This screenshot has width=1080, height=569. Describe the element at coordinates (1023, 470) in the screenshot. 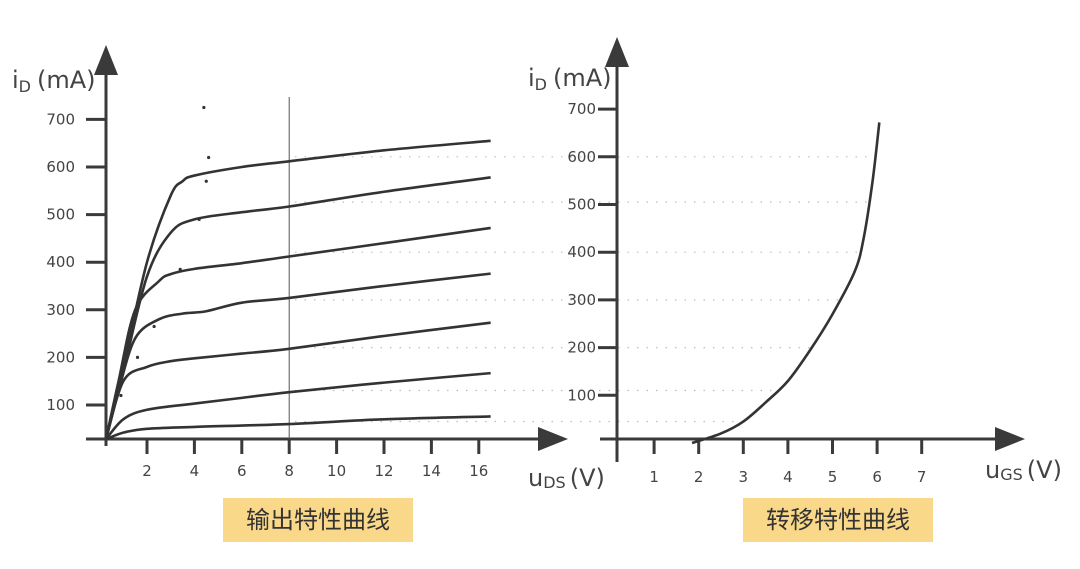

I see `x-axis-label-right: uGS (V)` at that location.